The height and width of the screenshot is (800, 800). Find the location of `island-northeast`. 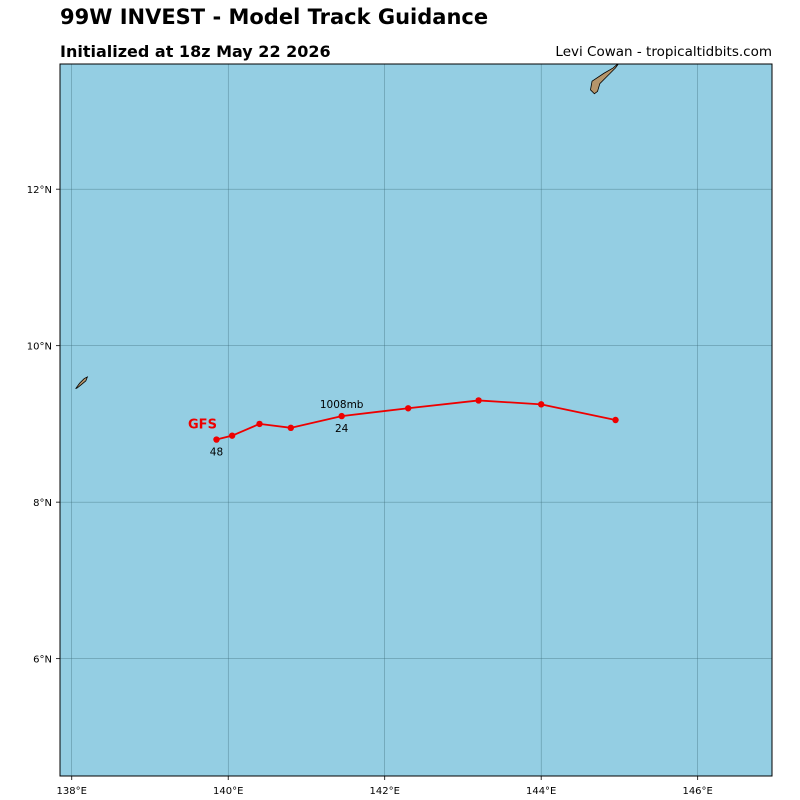

island-northeast is located at coordinates (604, 79).